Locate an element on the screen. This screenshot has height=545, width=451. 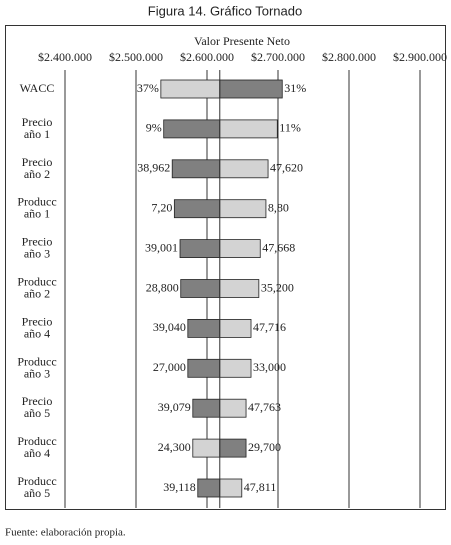
input-label: 35,200 is located at coordinates (277, 287).